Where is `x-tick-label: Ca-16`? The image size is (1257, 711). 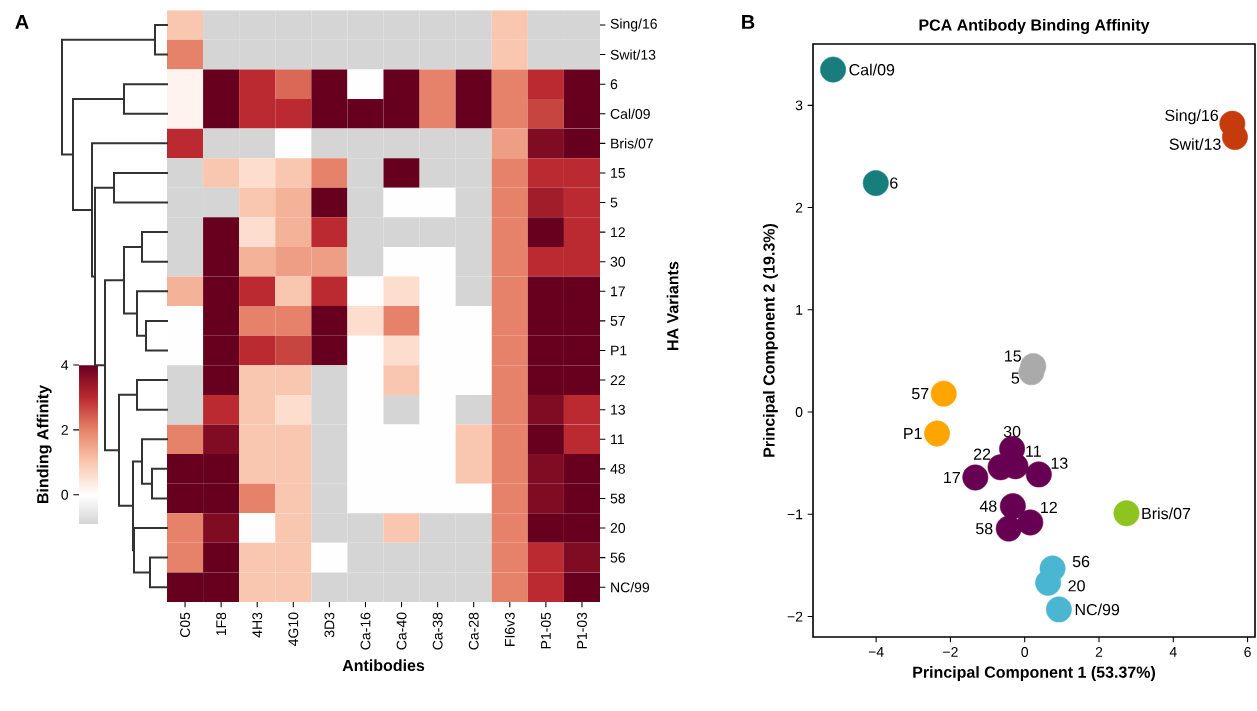
x-tick-label: Ca-16 is located at coordinates (365, 631).